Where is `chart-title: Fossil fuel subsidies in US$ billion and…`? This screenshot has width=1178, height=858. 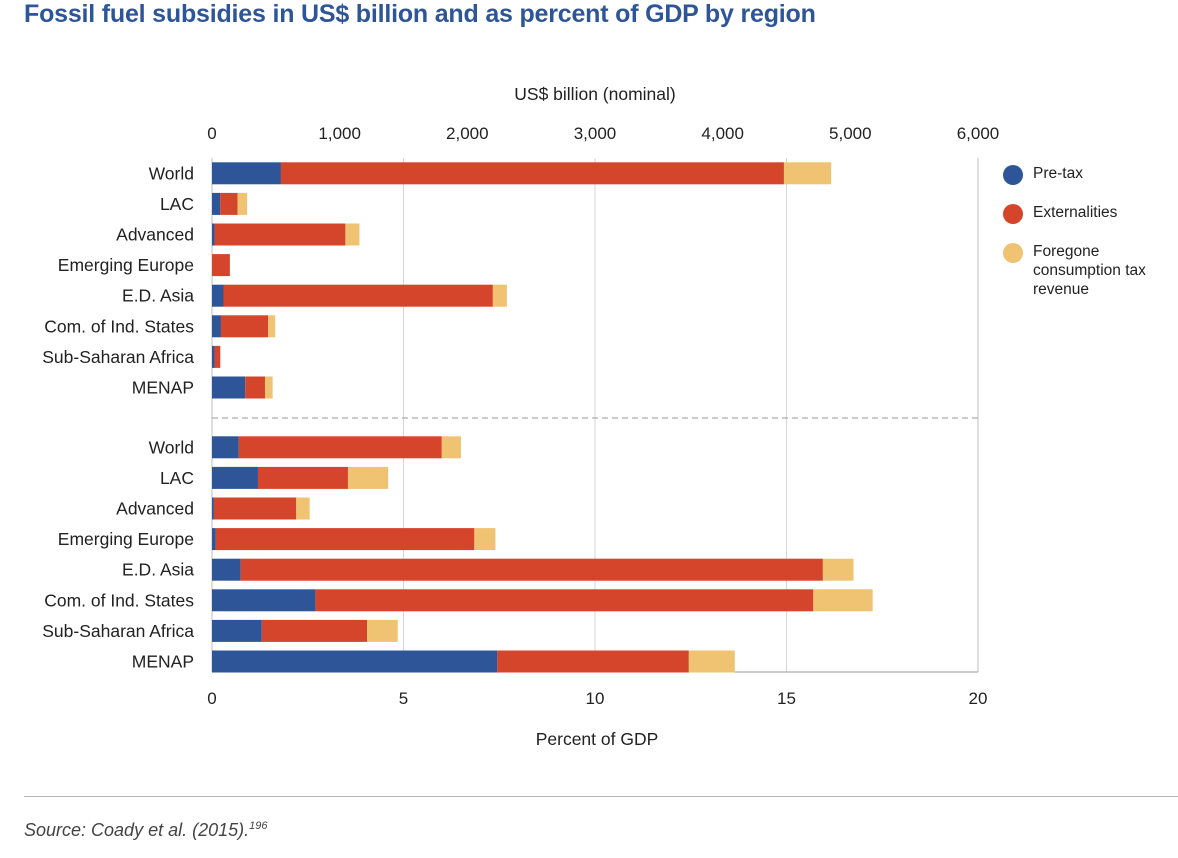
chart-title: Fossil fuel subsidies in US$ billion and… is located at coordinates (420, 14).